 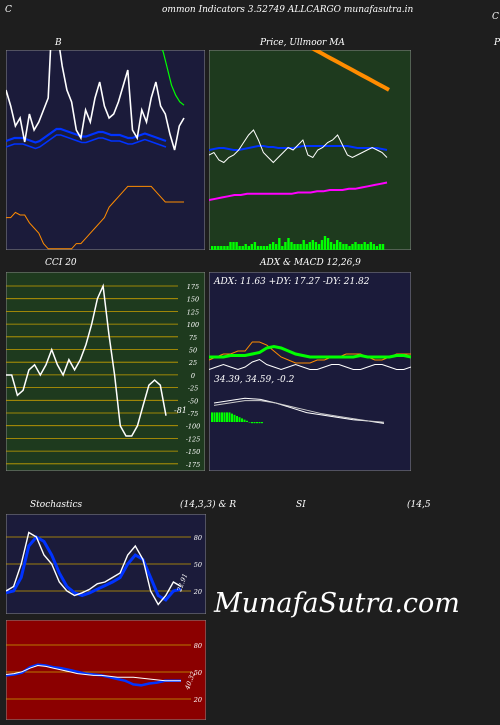 What do you see at coordinates (94, 568) in the screenshot?
I see `stoch-k-line` at bounding box center [94, 568].